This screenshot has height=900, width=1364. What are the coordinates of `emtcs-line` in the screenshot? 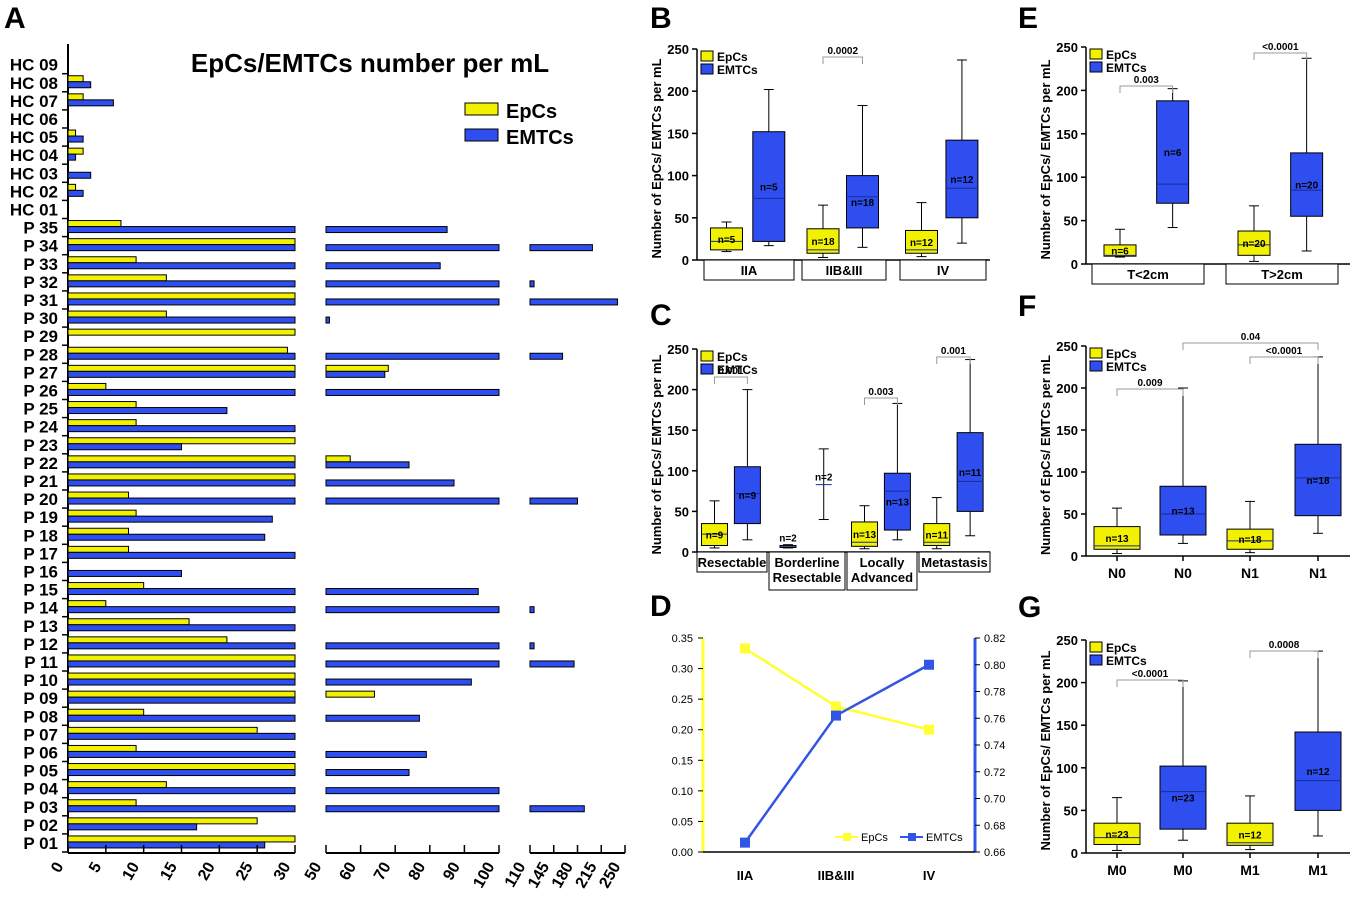 It's located at (836, 753).